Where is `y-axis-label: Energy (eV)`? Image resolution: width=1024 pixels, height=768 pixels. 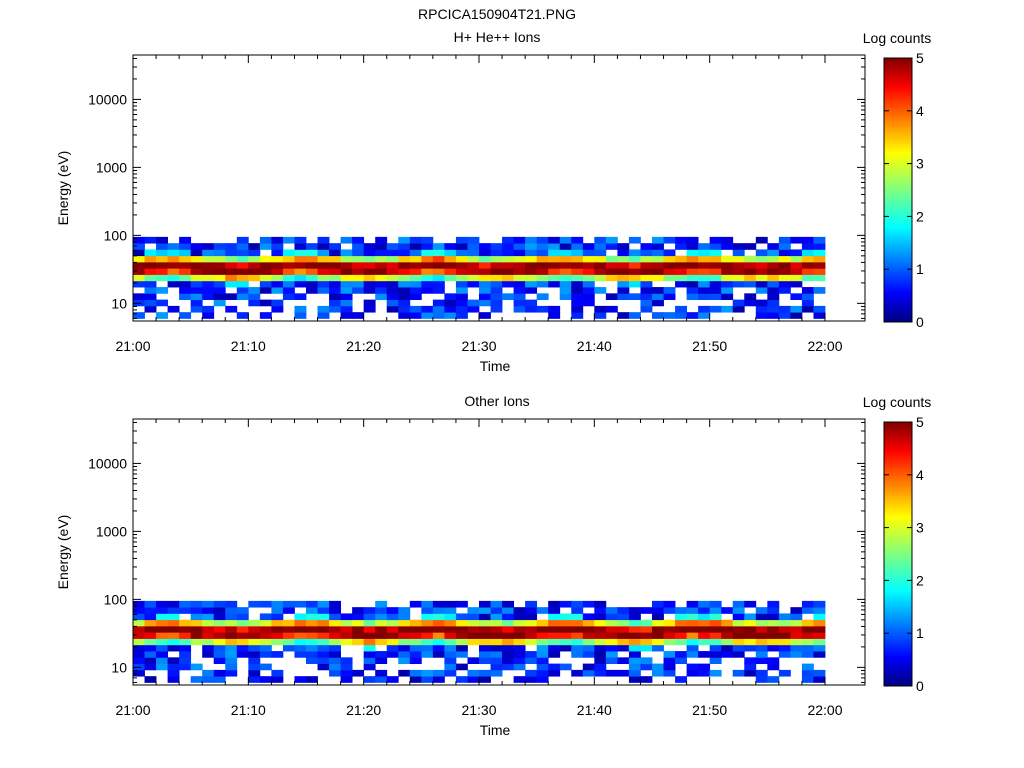 y-axis-label: Energy (eV) is located at coordinates (63, 188).